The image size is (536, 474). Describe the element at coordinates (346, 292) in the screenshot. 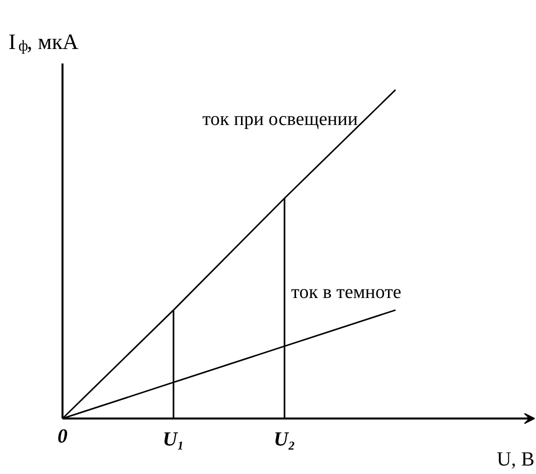

I see `series-label: ток в темноте` at that location.